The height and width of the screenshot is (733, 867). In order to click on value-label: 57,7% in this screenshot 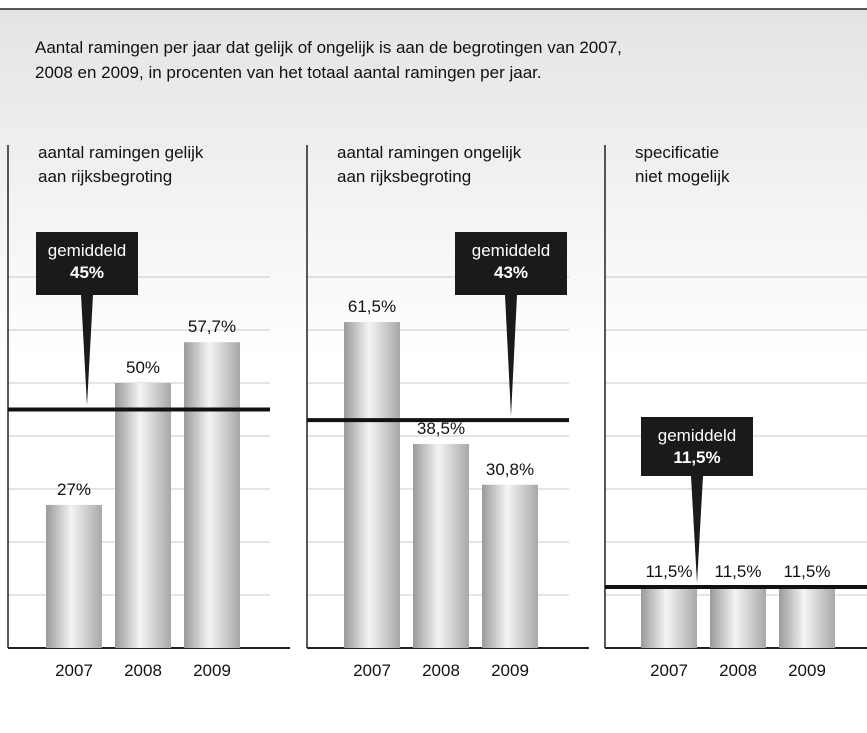, I will do `click(212, 326)`.